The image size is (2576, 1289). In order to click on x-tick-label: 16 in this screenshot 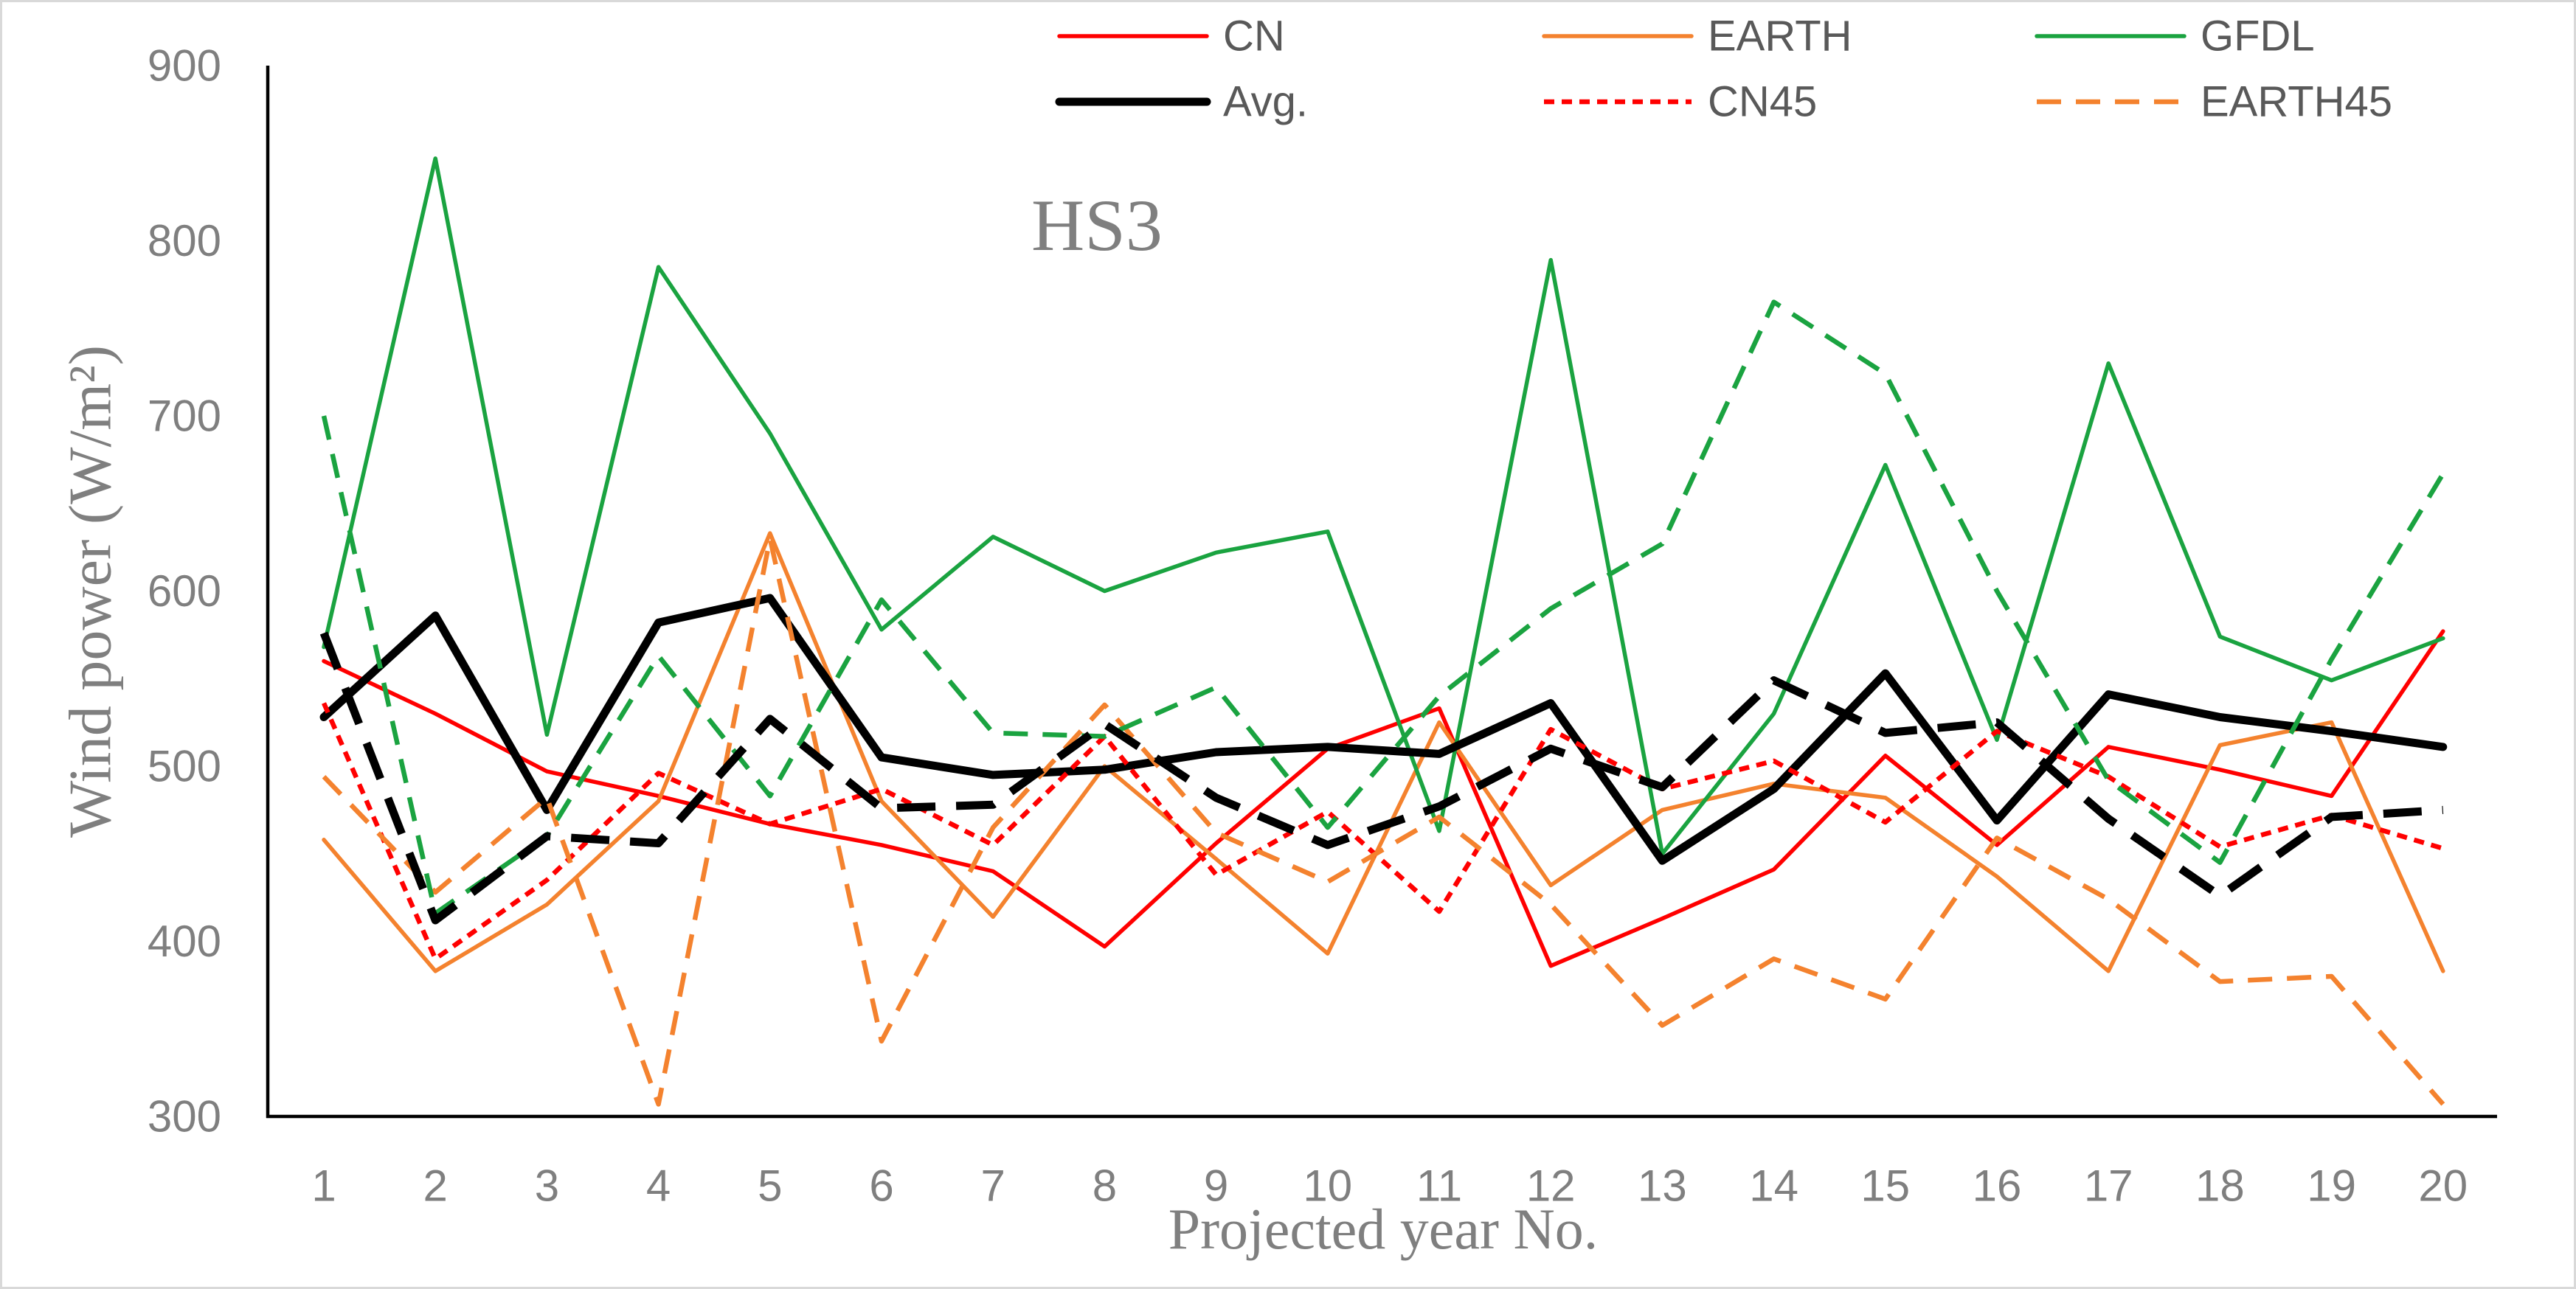, I will do `click(1998, 1186)`.